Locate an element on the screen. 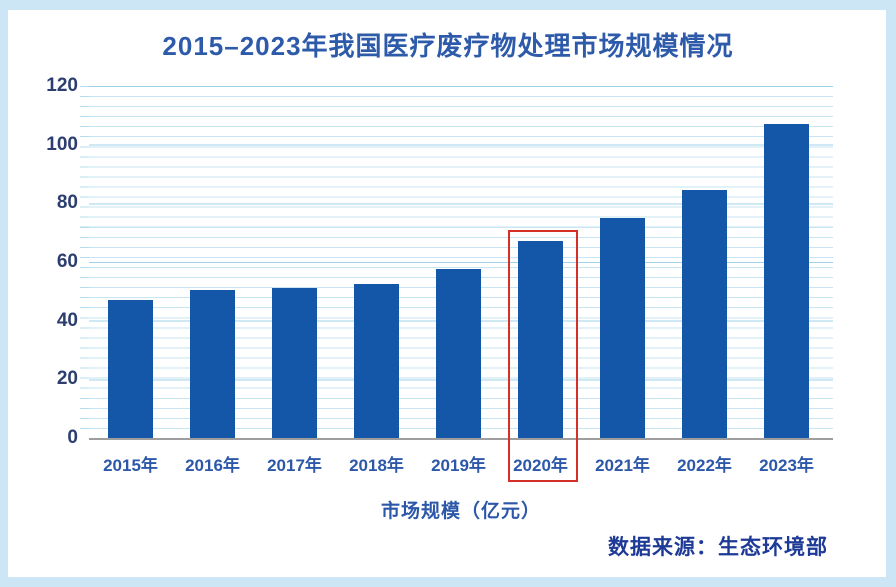  x-axis-label: 2017年 is located at coordinates (294, 465).